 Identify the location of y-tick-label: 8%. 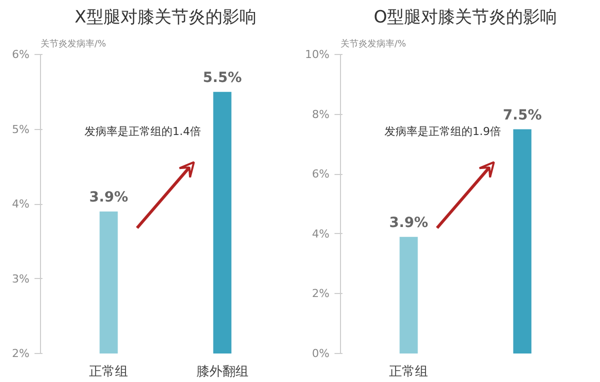
(321, 114).